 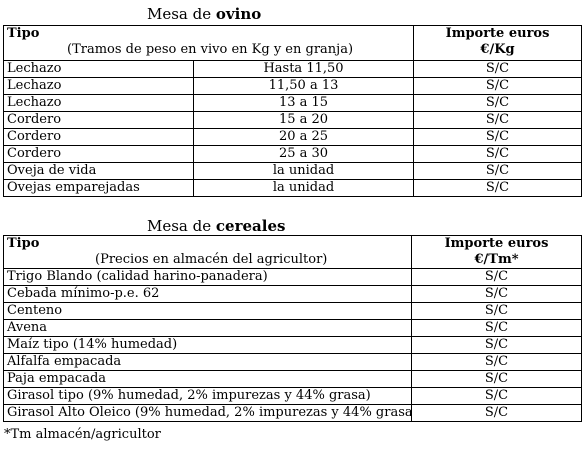 What do you see at coordinates (303, 69) in the screenshot?
I see `ovino-cell-tramo: Hasta 11,50` at bounding box center [303, 69].